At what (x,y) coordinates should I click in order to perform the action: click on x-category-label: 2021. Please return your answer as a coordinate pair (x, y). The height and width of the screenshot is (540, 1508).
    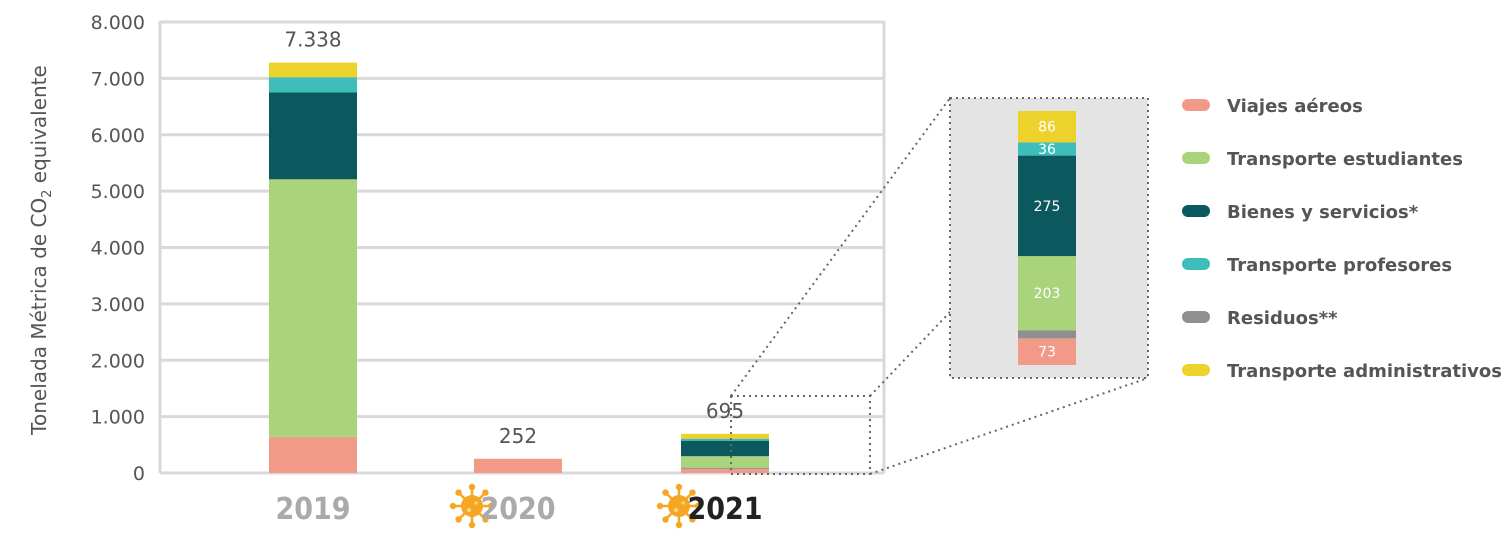
    Looking at the image, I should click on (724, 509).